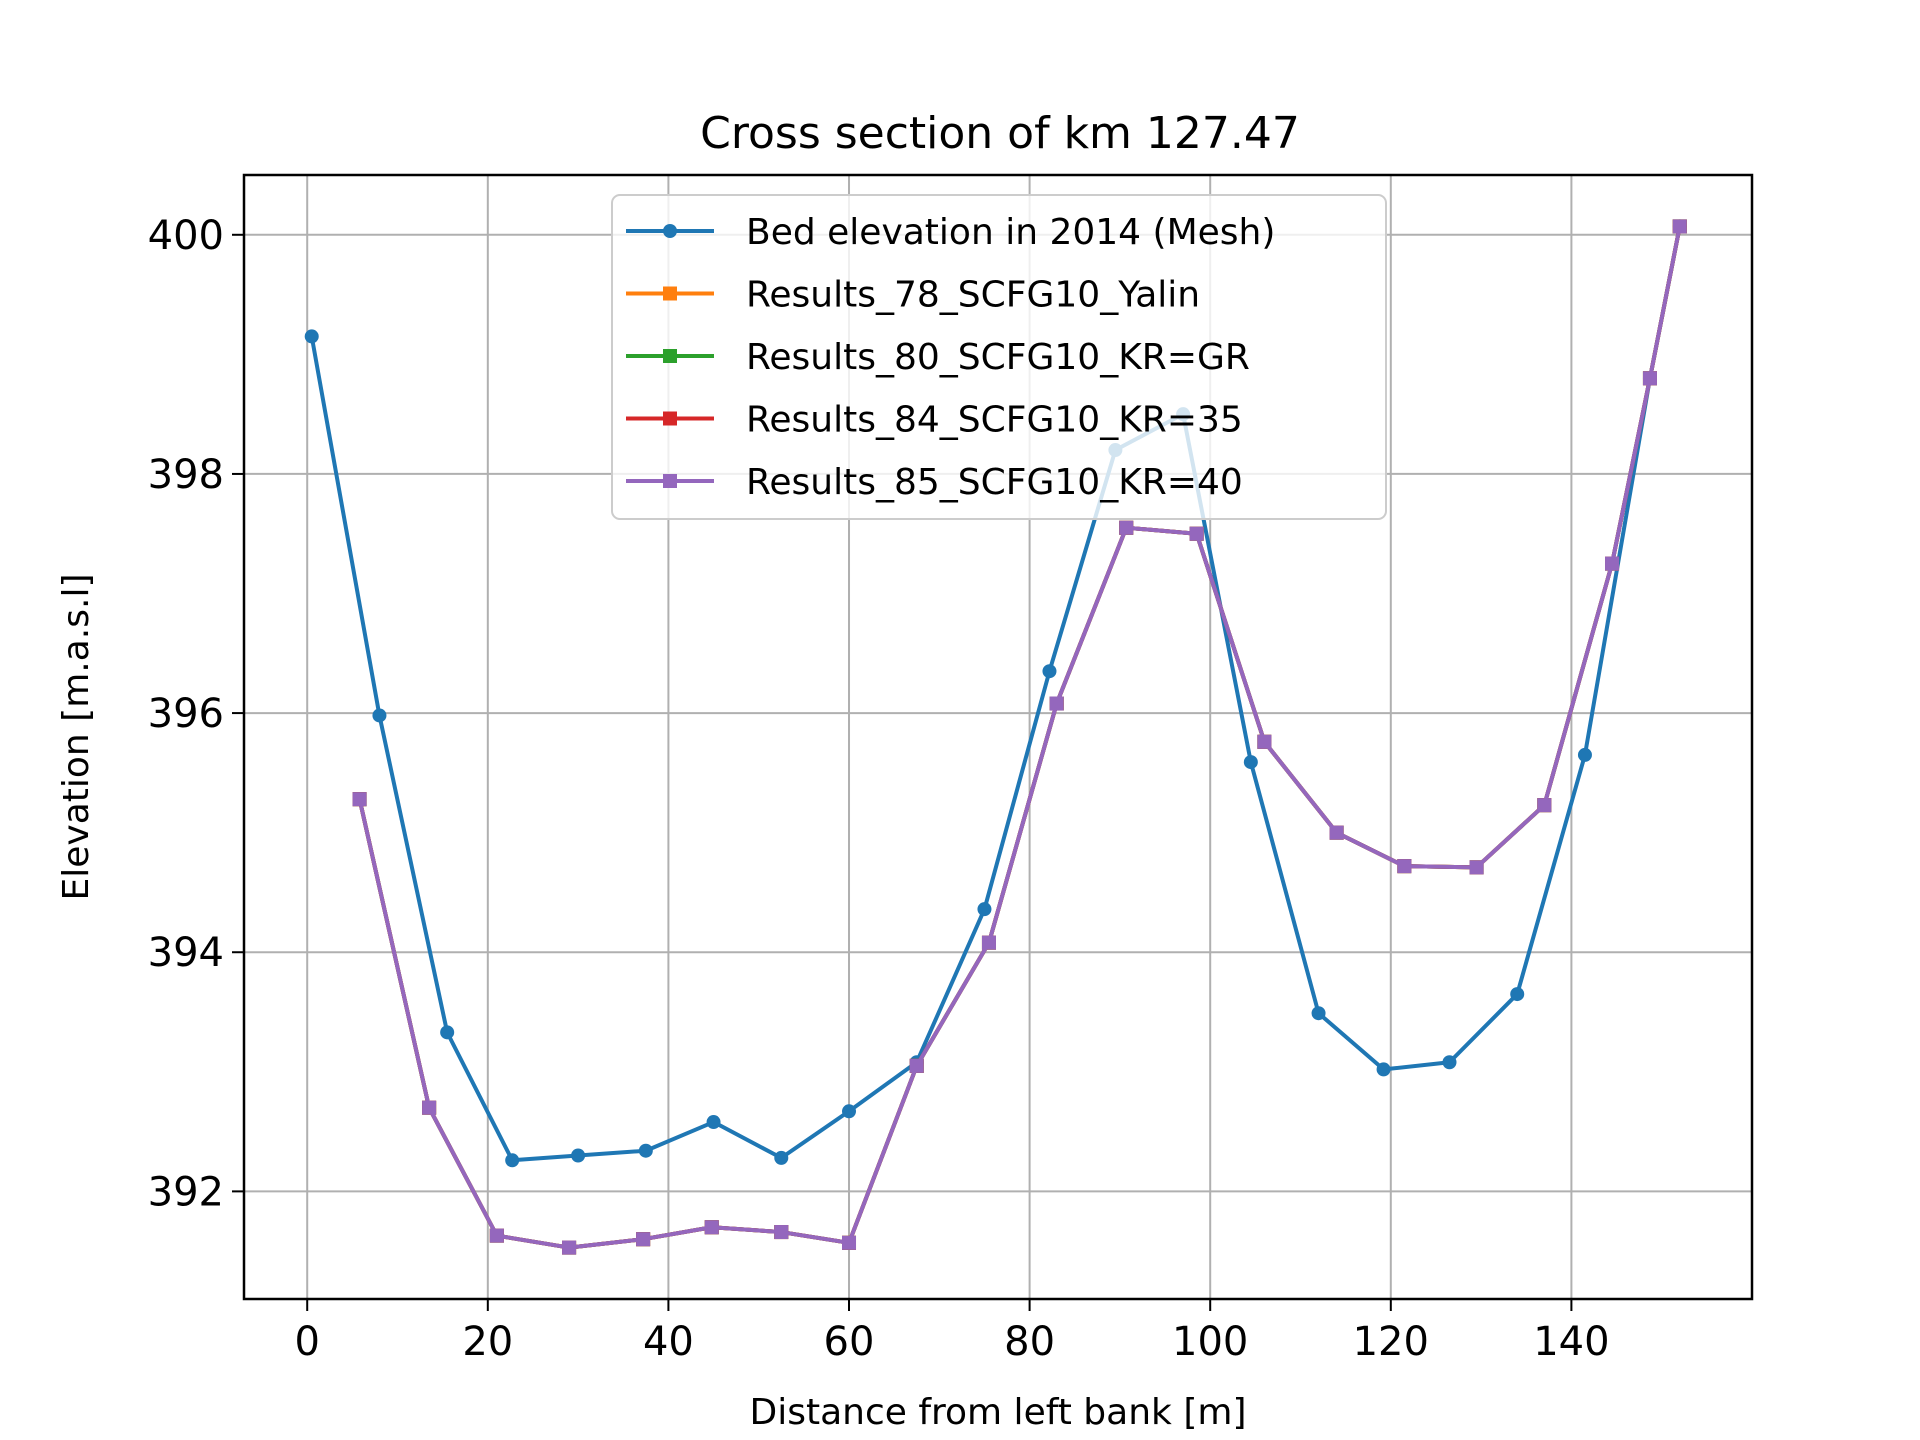  What do you see at coordinates (973, 295) in the screenshot?
I see `legend-label: Results_78_SCFG10_Yalin` at bounding box center [973, 295].